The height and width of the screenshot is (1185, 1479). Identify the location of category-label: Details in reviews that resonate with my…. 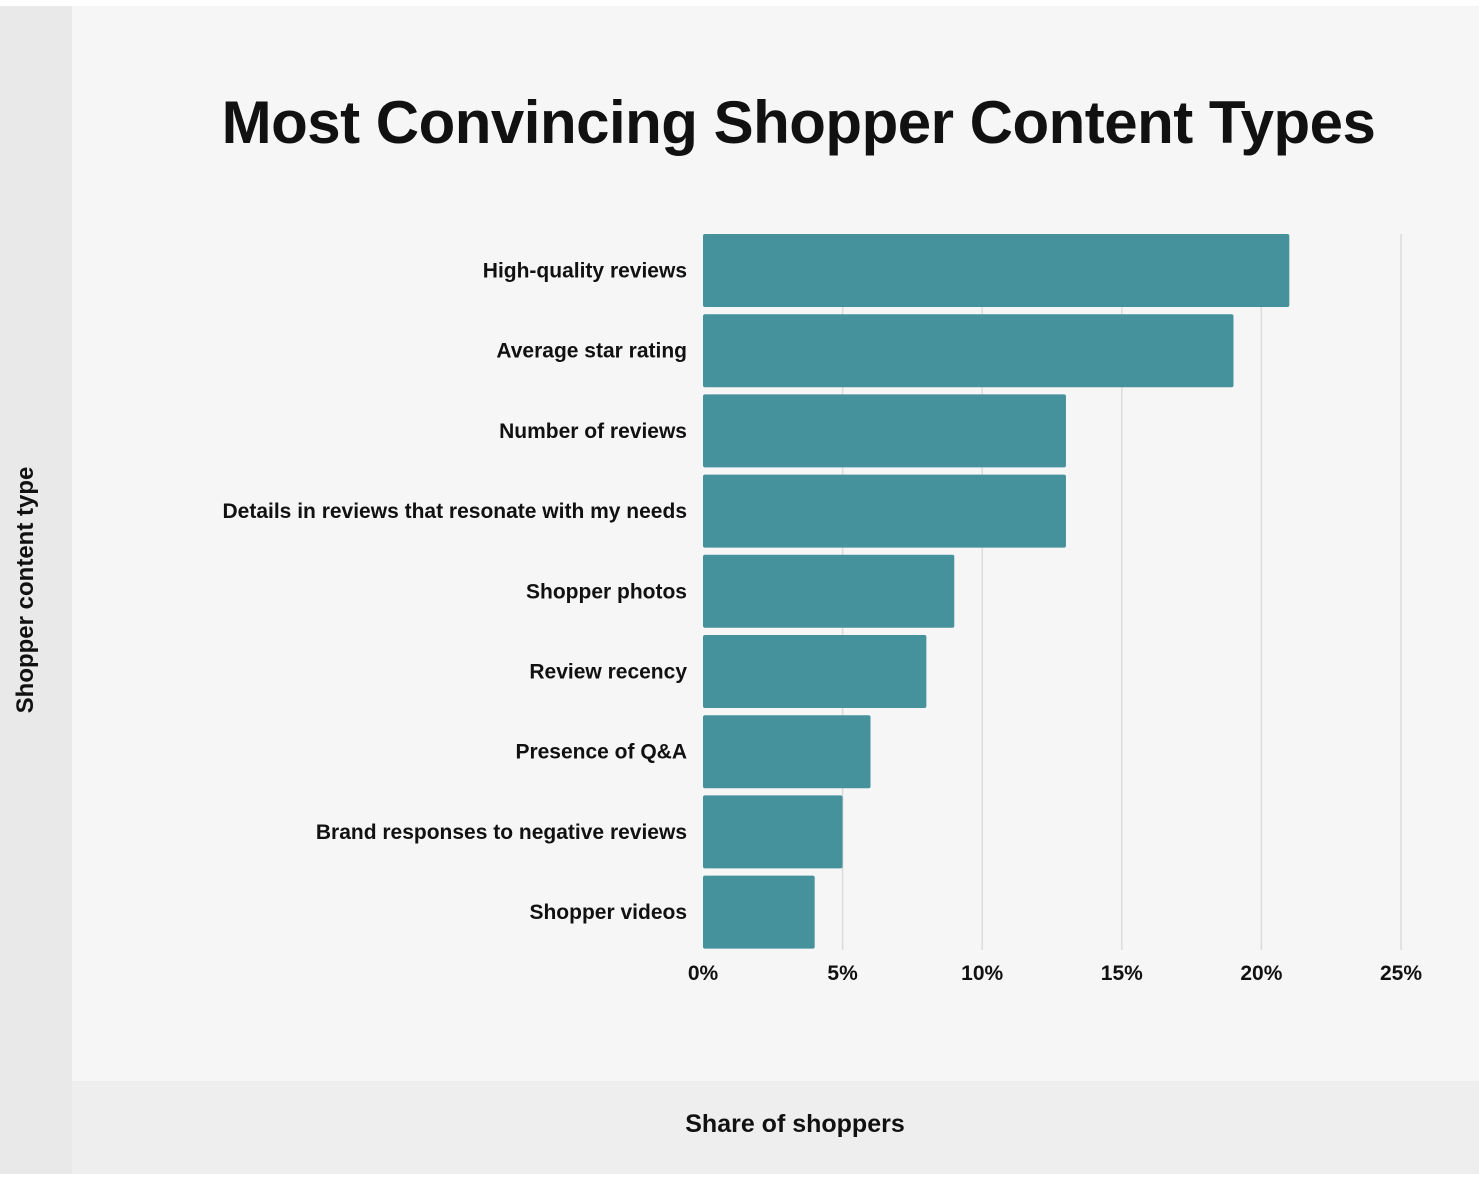
(455, 511).